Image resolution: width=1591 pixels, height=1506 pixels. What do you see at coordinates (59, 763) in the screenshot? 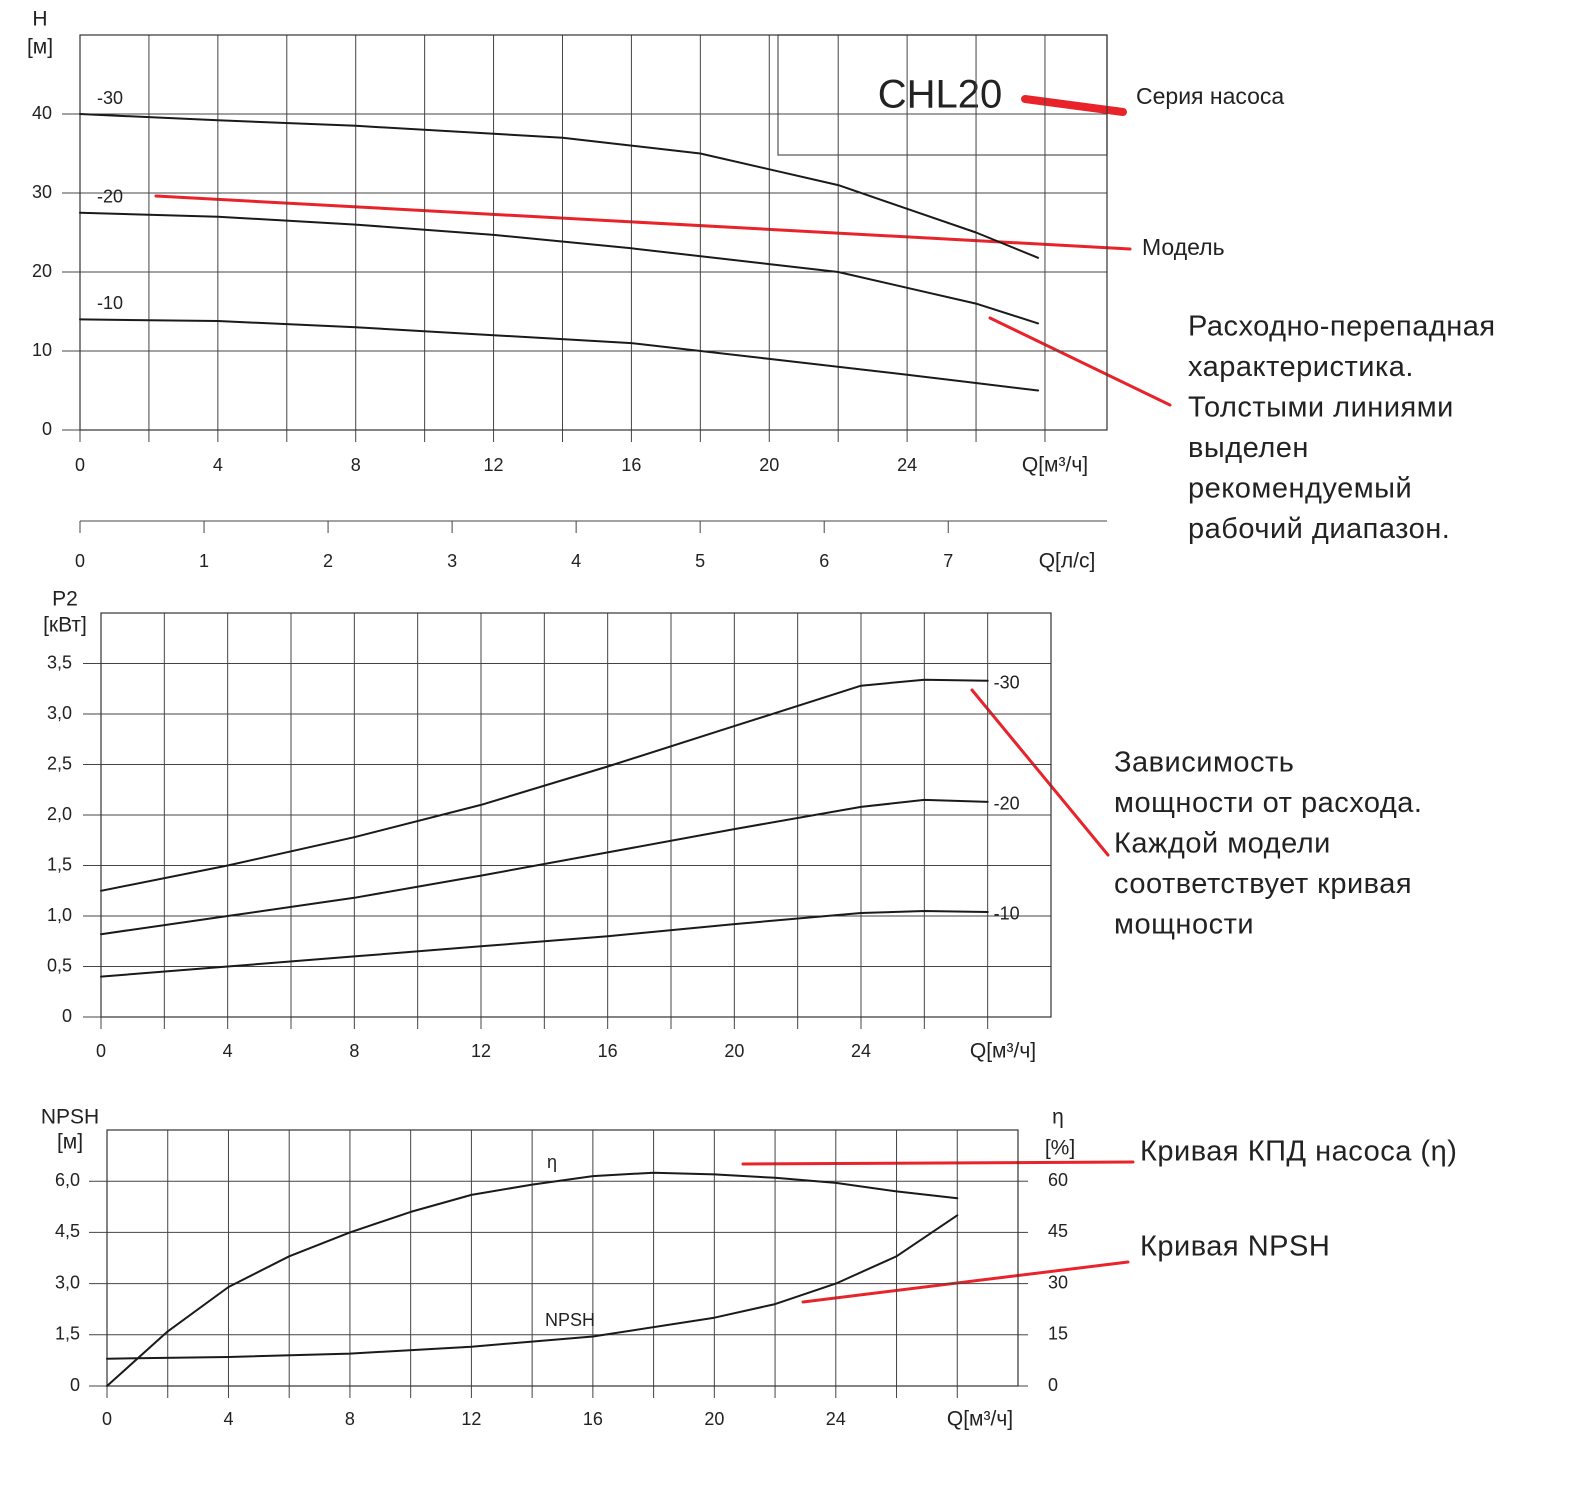
I see `y-tick-label: 2,5` at bounding box center [59, 763].